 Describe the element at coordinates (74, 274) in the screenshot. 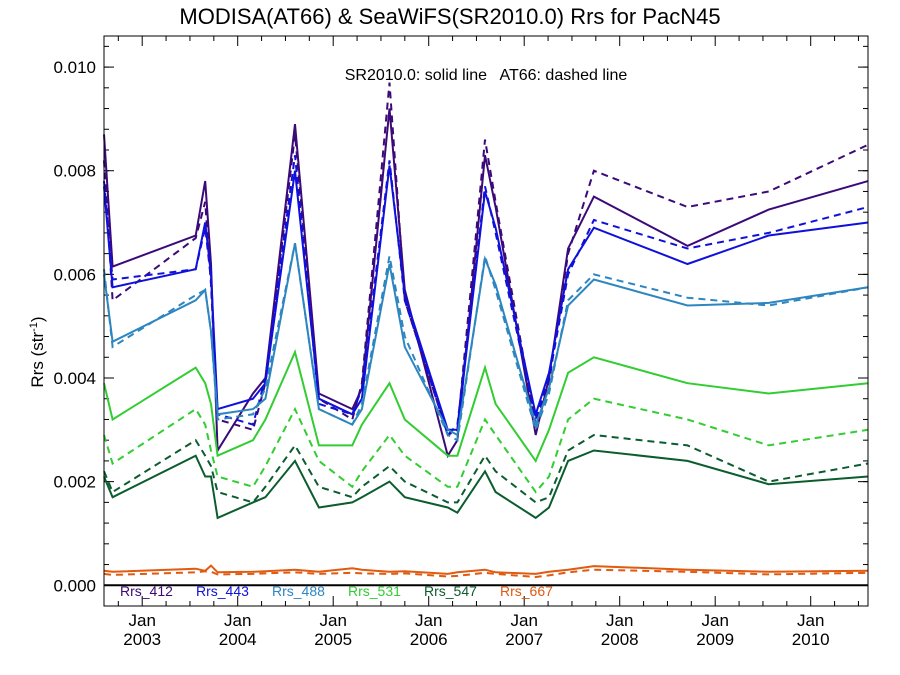

I see `y-tick-label: 0.006` at that location.